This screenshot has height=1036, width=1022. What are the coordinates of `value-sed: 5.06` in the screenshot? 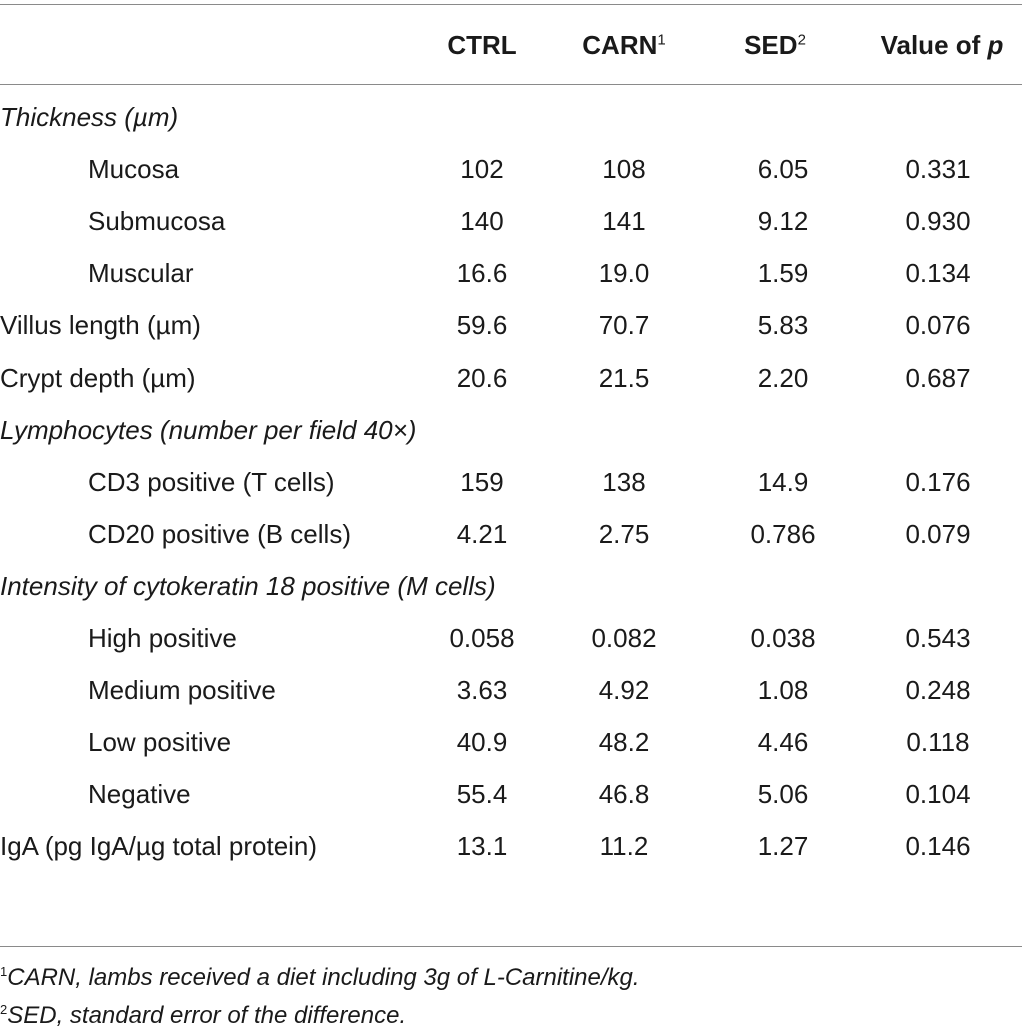 It's located at (783, 794).